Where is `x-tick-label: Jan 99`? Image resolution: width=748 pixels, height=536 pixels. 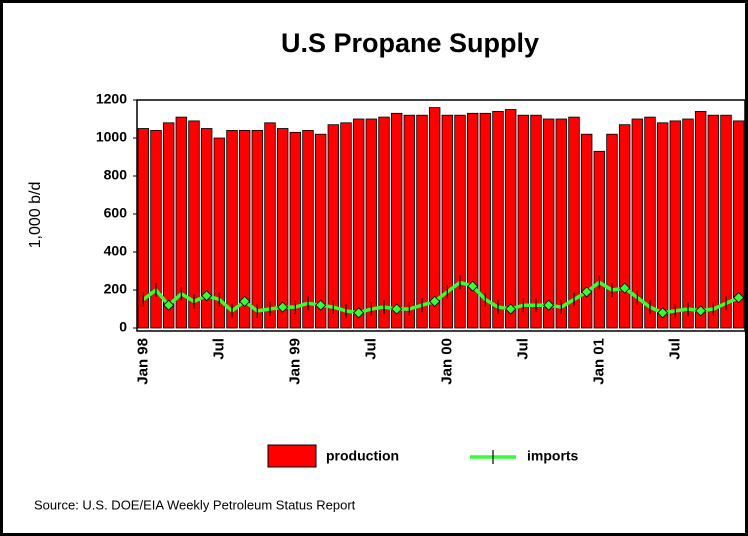 x-tick-label: Jan 99 is located at coordinates (294, 361).